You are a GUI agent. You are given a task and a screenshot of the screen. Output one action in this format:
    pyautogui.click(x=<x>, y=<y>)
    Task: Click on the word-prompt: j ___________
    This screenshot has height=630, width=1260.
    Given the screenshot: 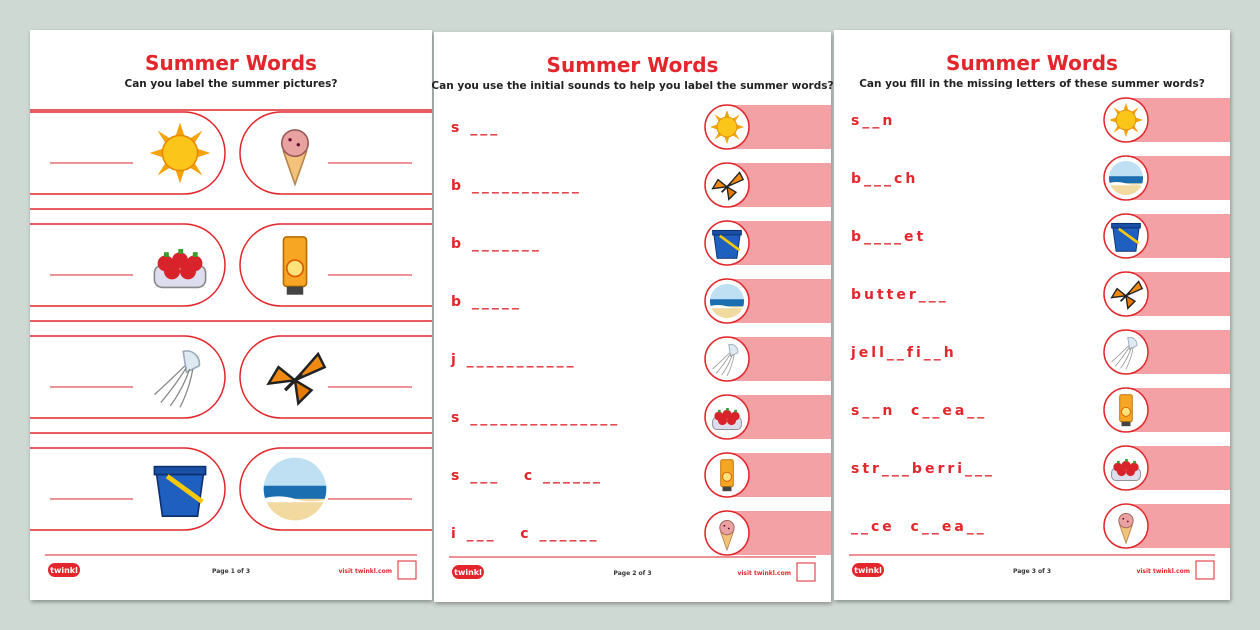 What is the action you would take?
    pyautogui.click(x=513, y=360)
    